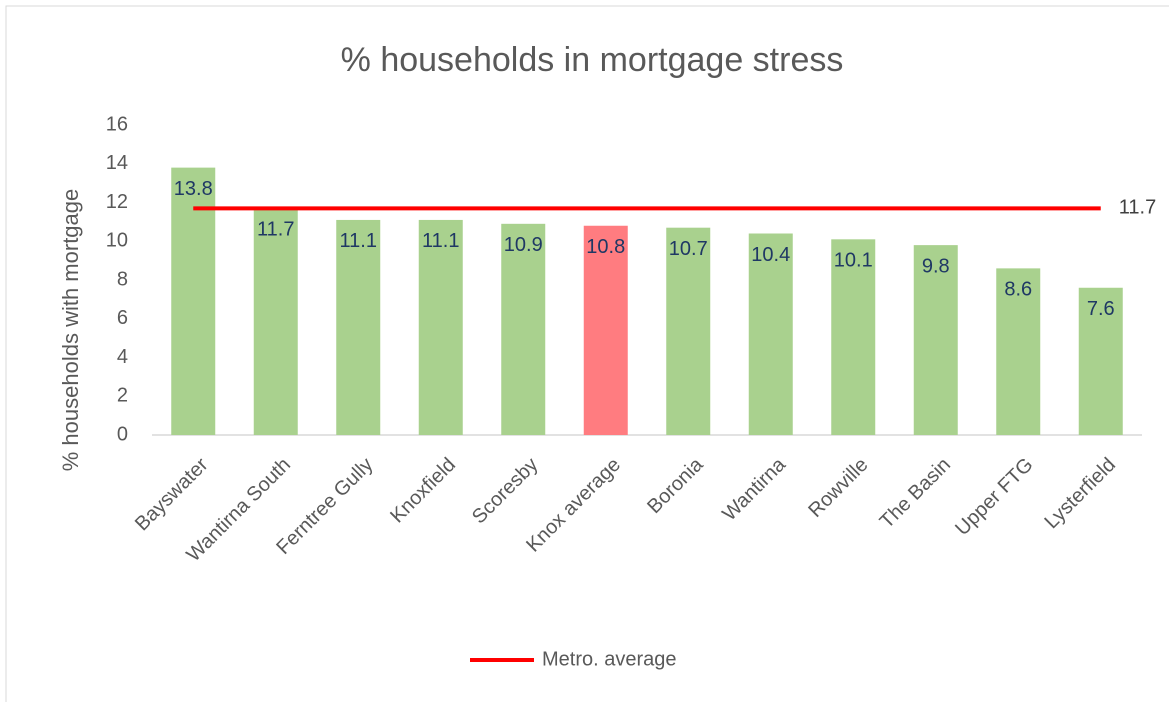  I want to click on data-label: 10.1, so click(853, 261).